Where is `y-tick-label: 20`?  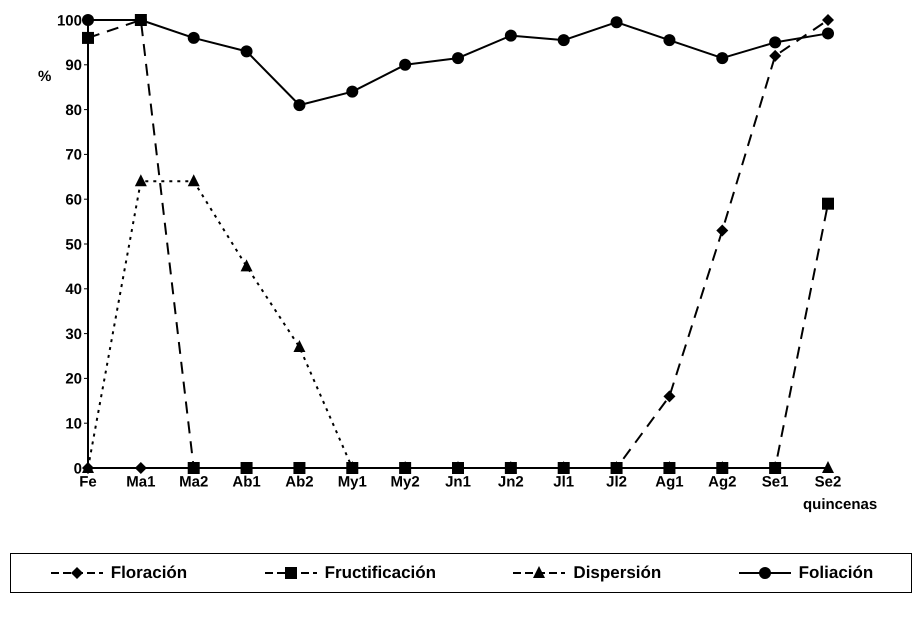 y-tick-label: 20 is located at coordinates (73, 379).